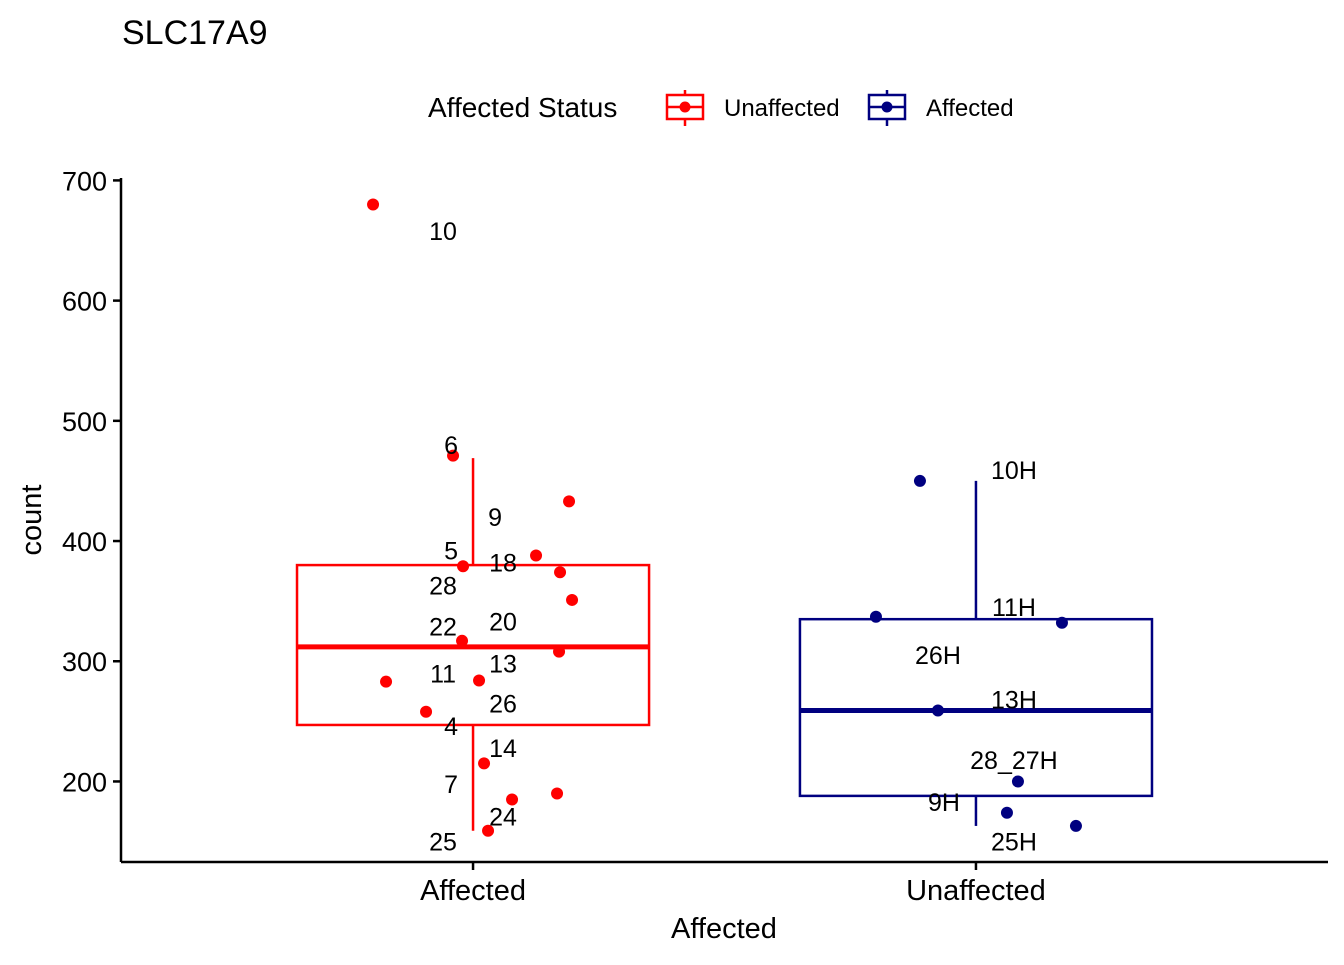  What do you see at coordinates (1014, 701) in the screenshot?
I see `data-label-13h: 13H` at bounding box center [1014, 701].